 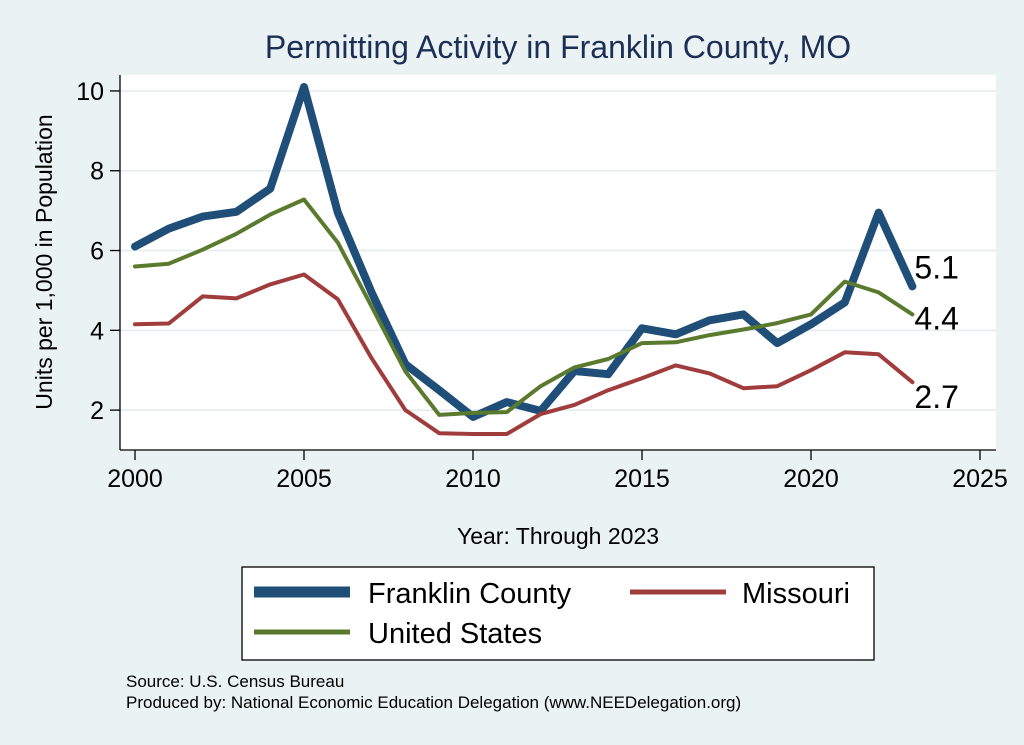 What do you see at coordinates (97, 411) in the screenshot?
I see `y-tick-label-2: 2` at bounding box center [97, 411].